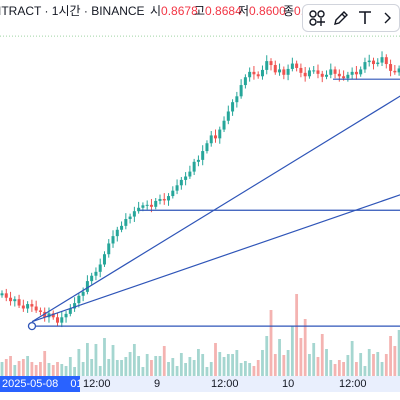 The width and height of the screenshot is (400, 400). What do you see at coordinates (387, 18) in the screenshot?
I see `chevron-icon` at bounding box center [387, 18].